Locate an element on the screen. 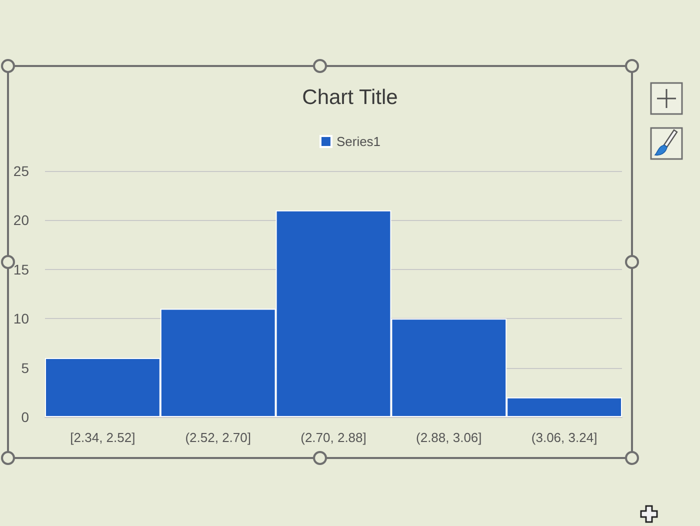 The height and width of the screenshot is (526, 700). y-tick-label: 5 is located at coordinates (25, 368).